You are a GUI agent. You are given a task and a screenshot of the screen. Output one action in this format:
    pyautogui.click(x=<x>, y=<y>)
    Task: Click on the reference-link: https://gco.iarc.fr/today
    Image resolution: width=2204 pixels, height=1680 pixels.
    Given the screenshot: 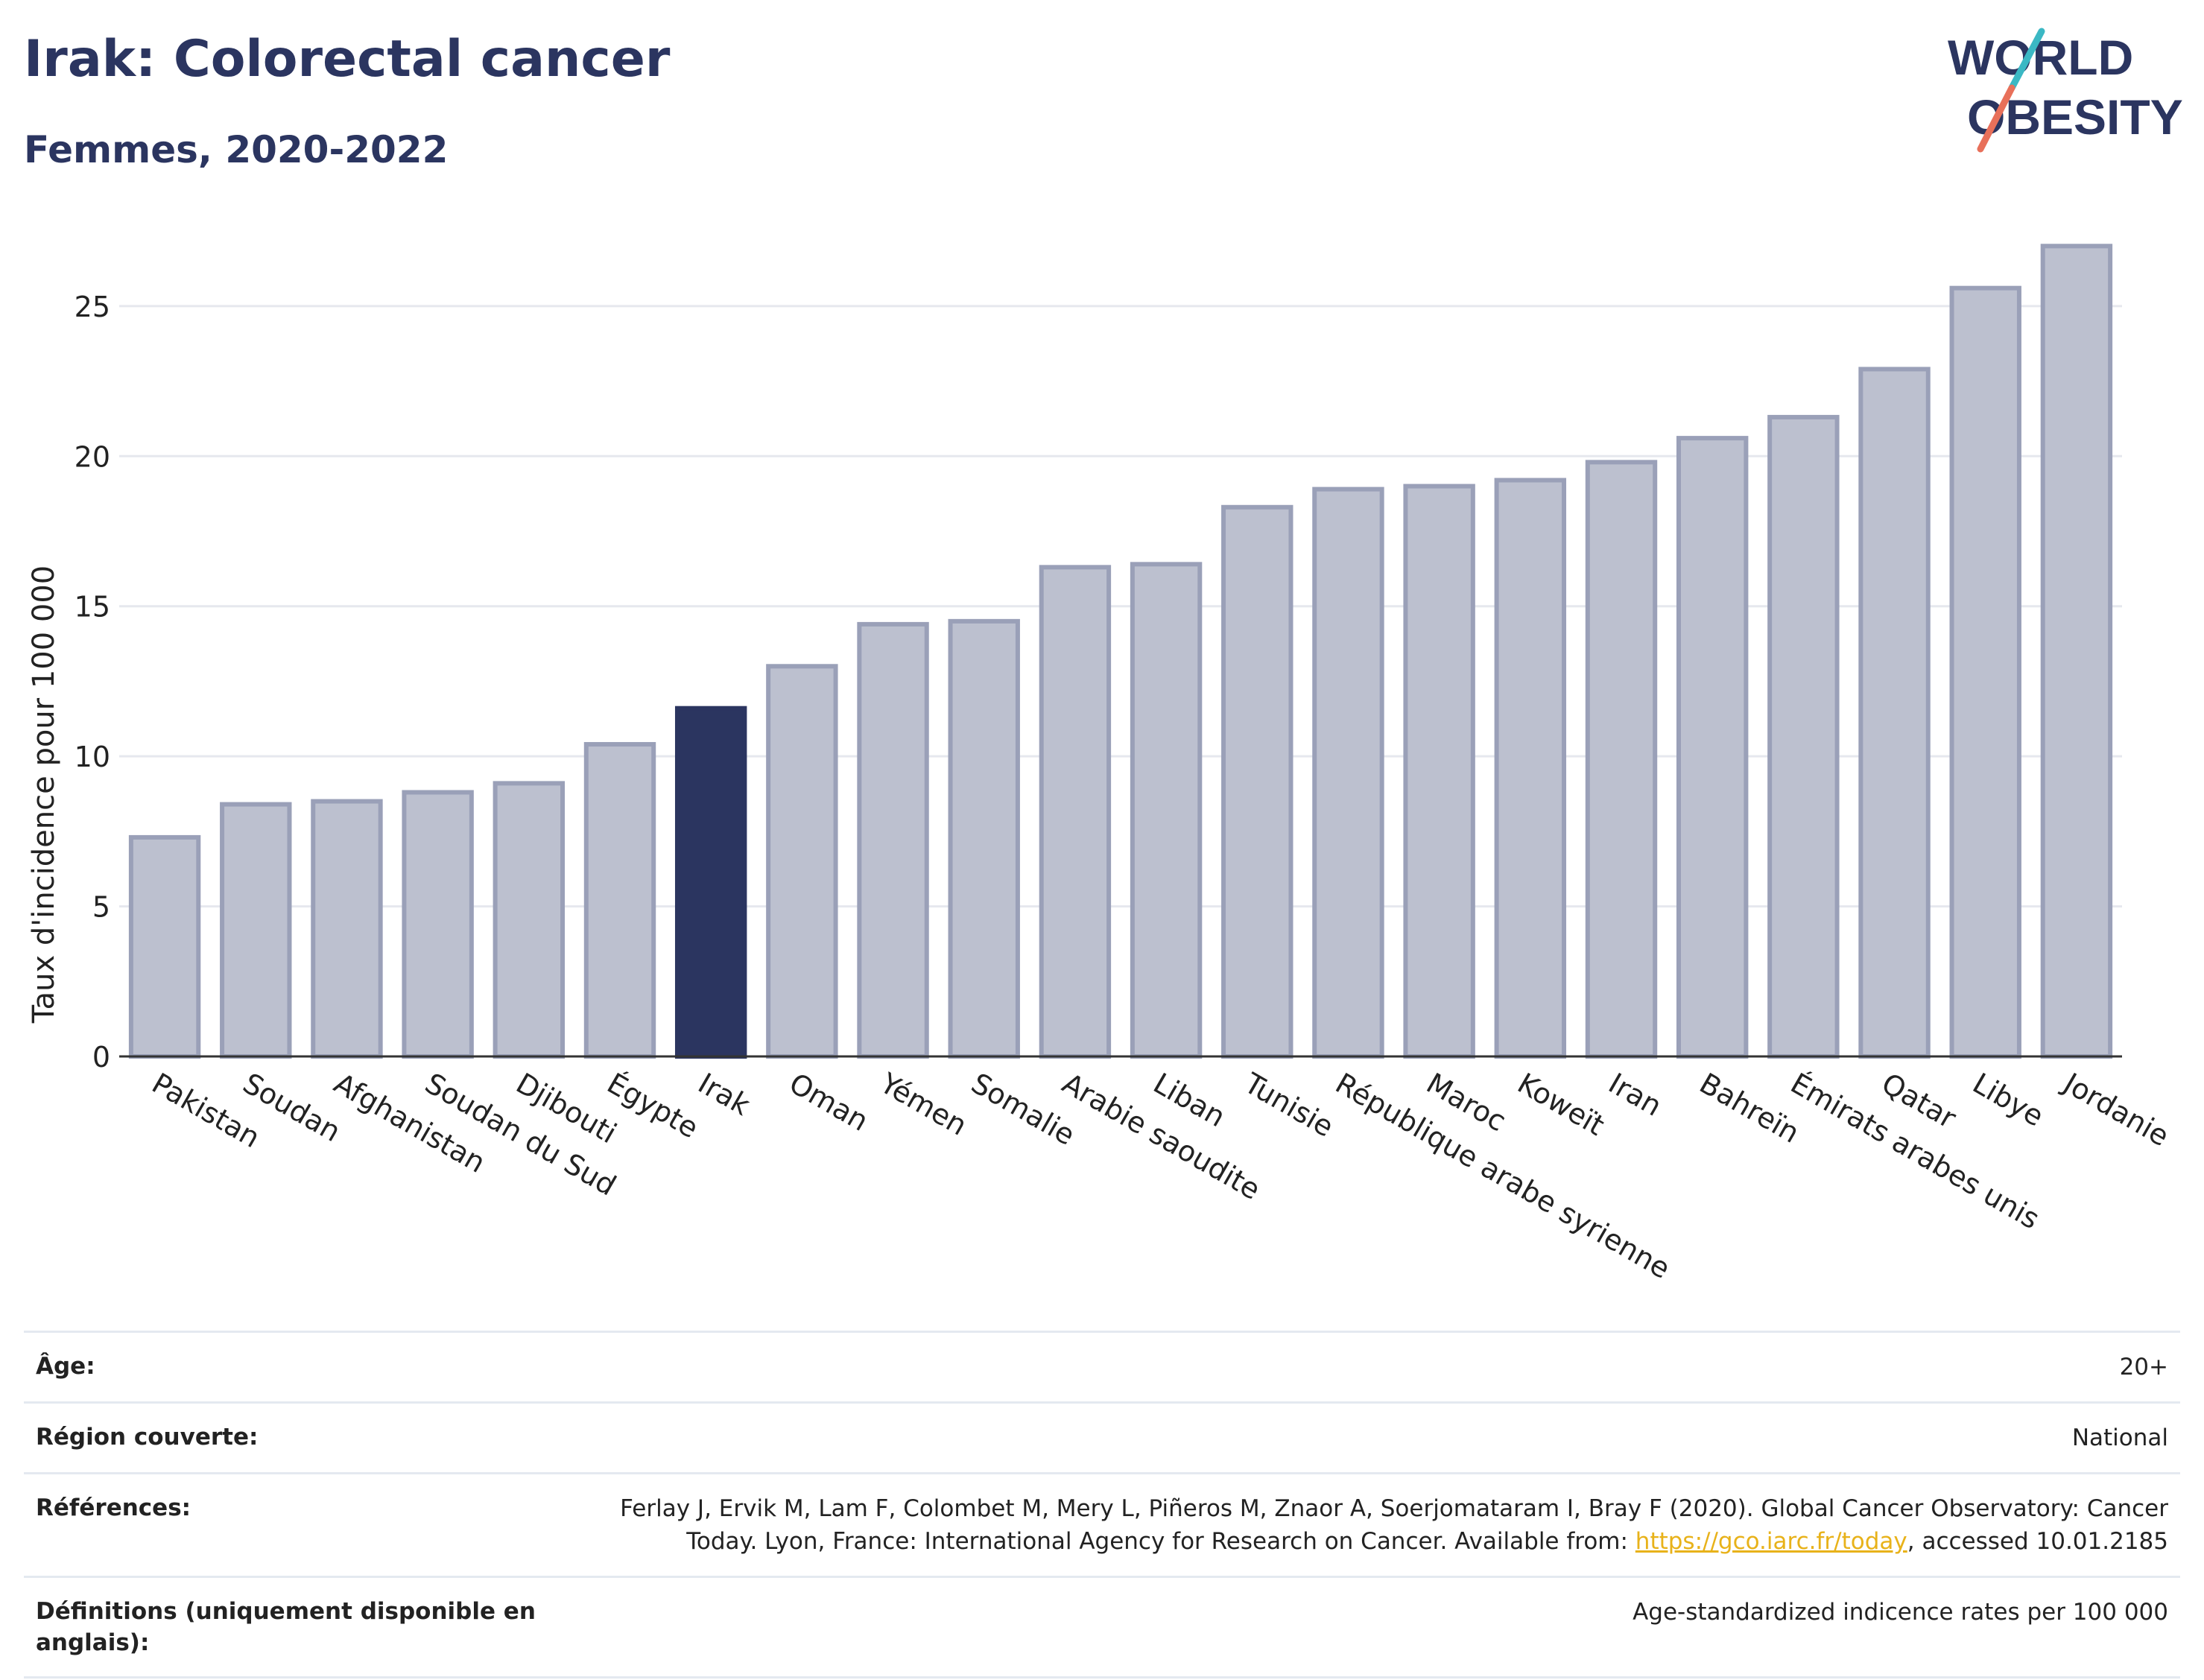 What is the action you would take?
    pyautogui.click(x=1771, y=1541)
    